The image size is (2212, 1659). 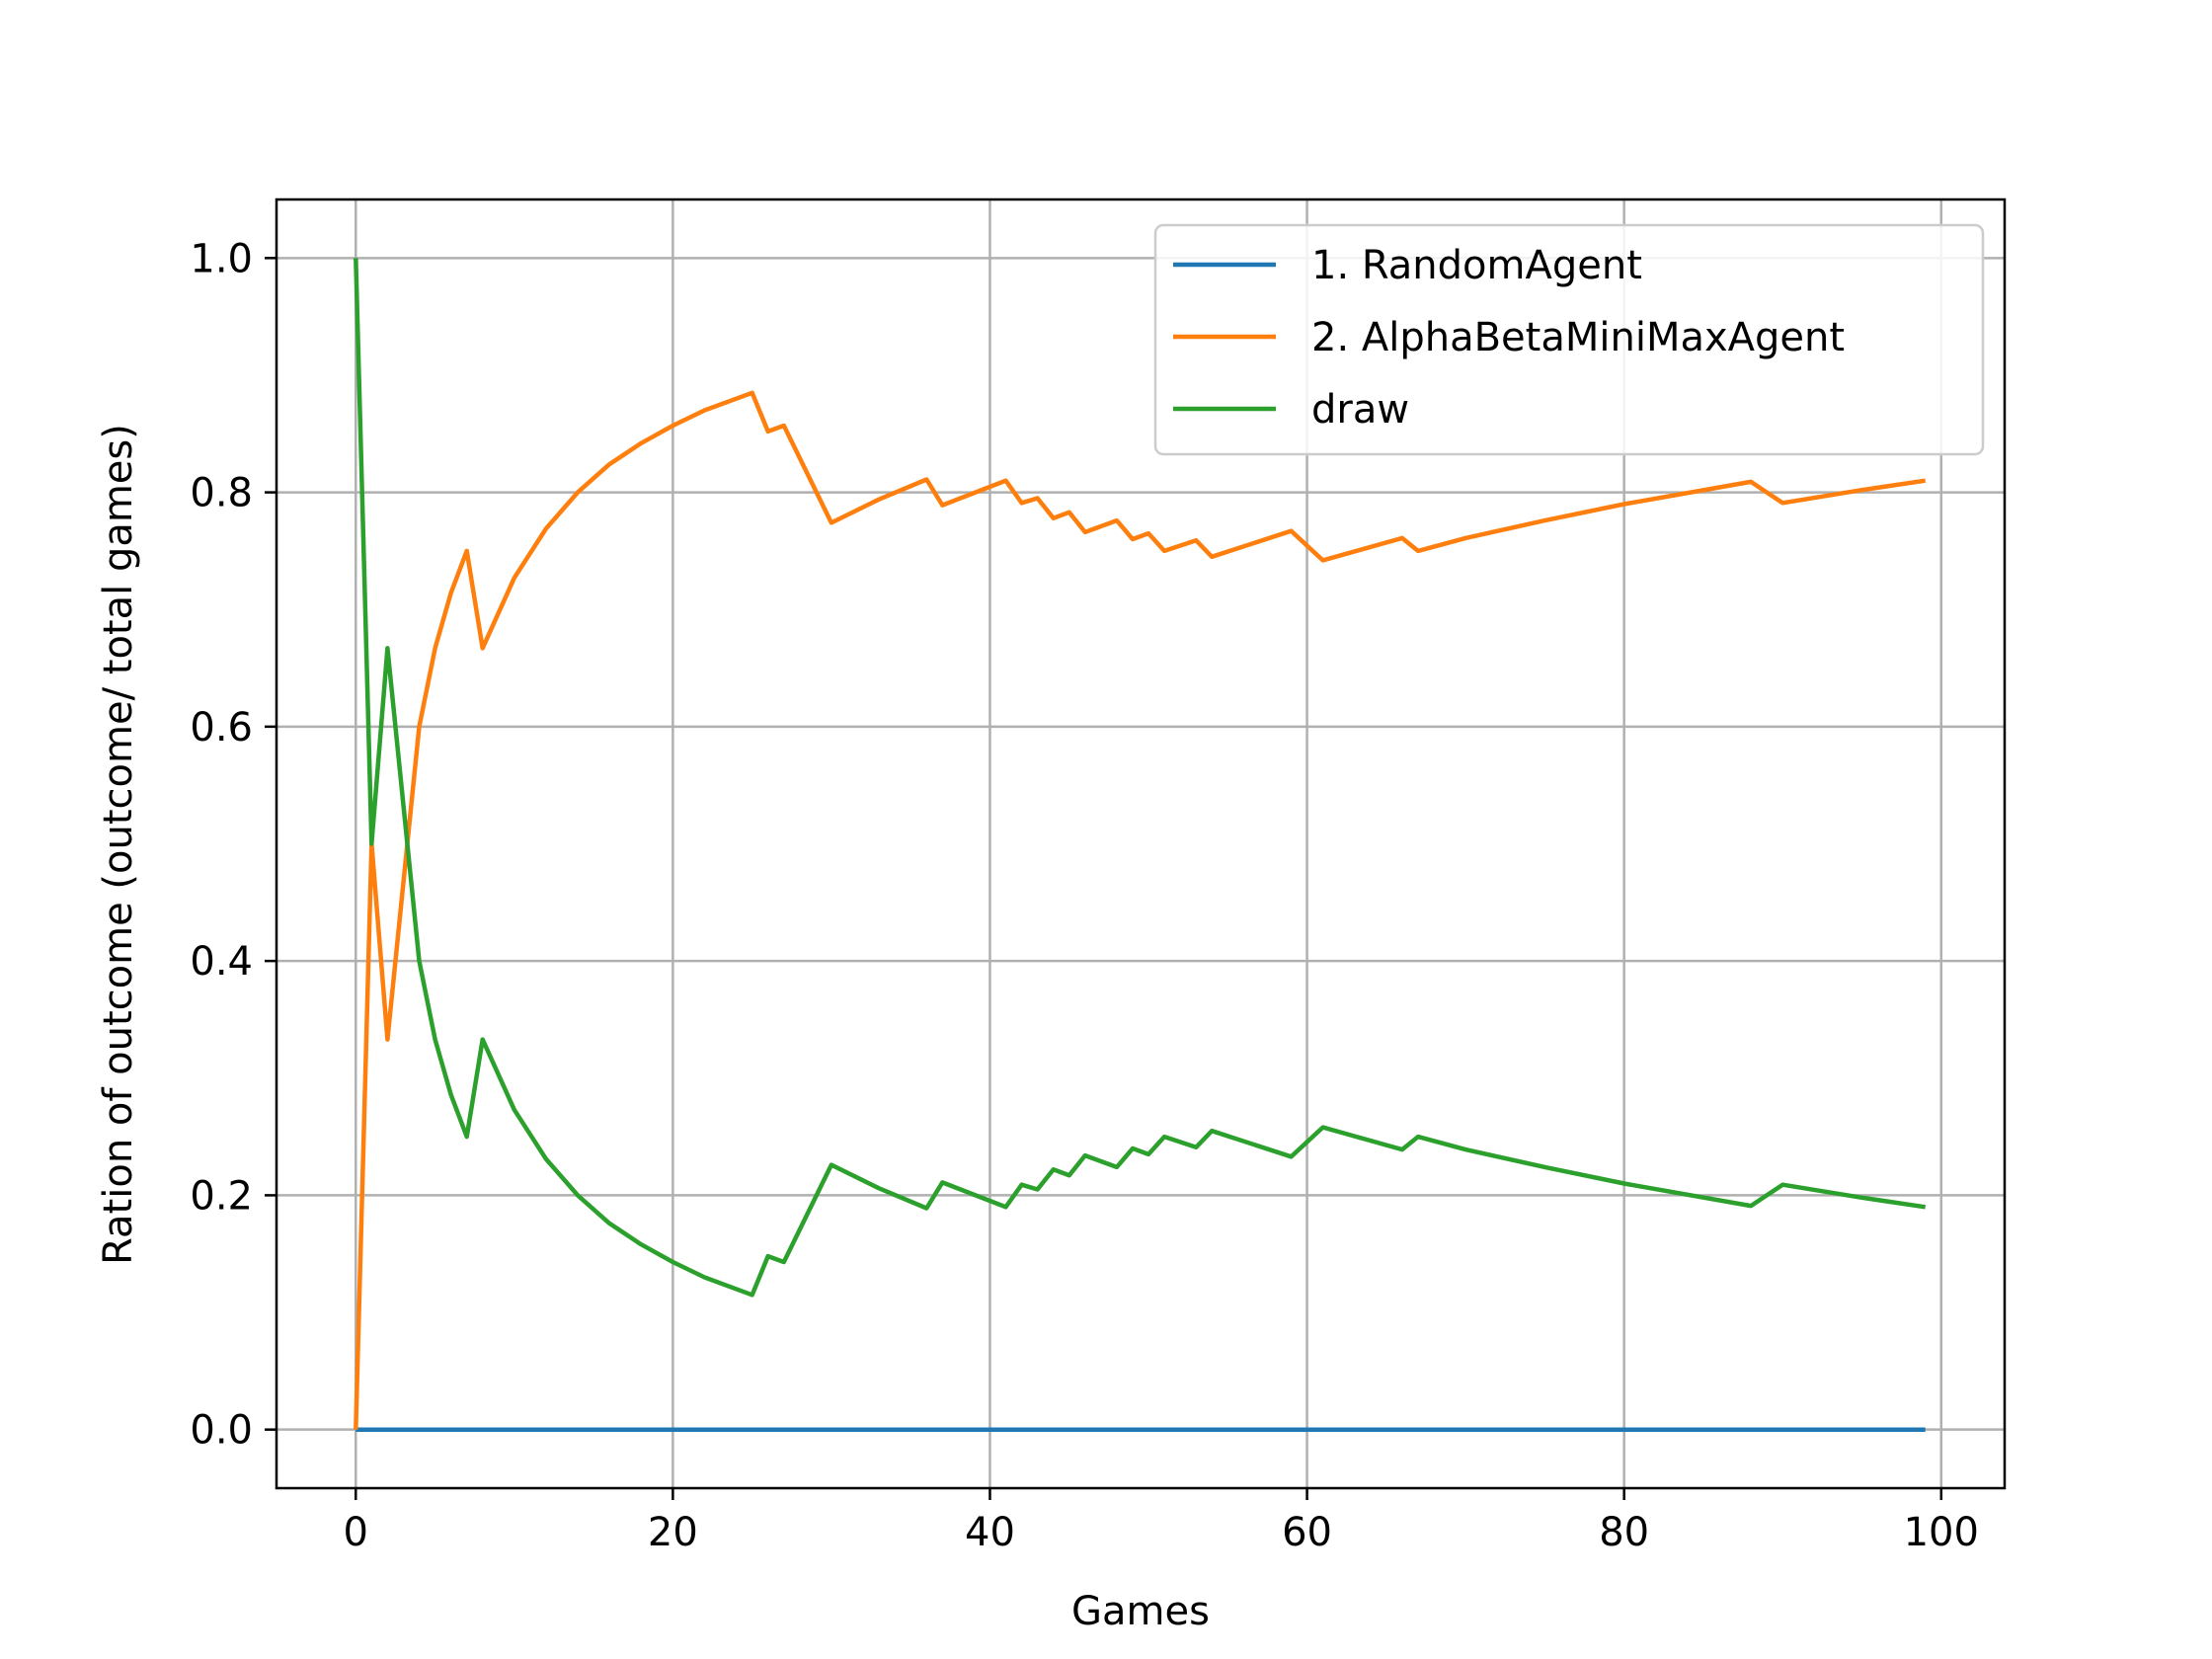 I want to click on y-axis-label: Ration of outcome (outcome/ total games), so click(x=119, y=845).